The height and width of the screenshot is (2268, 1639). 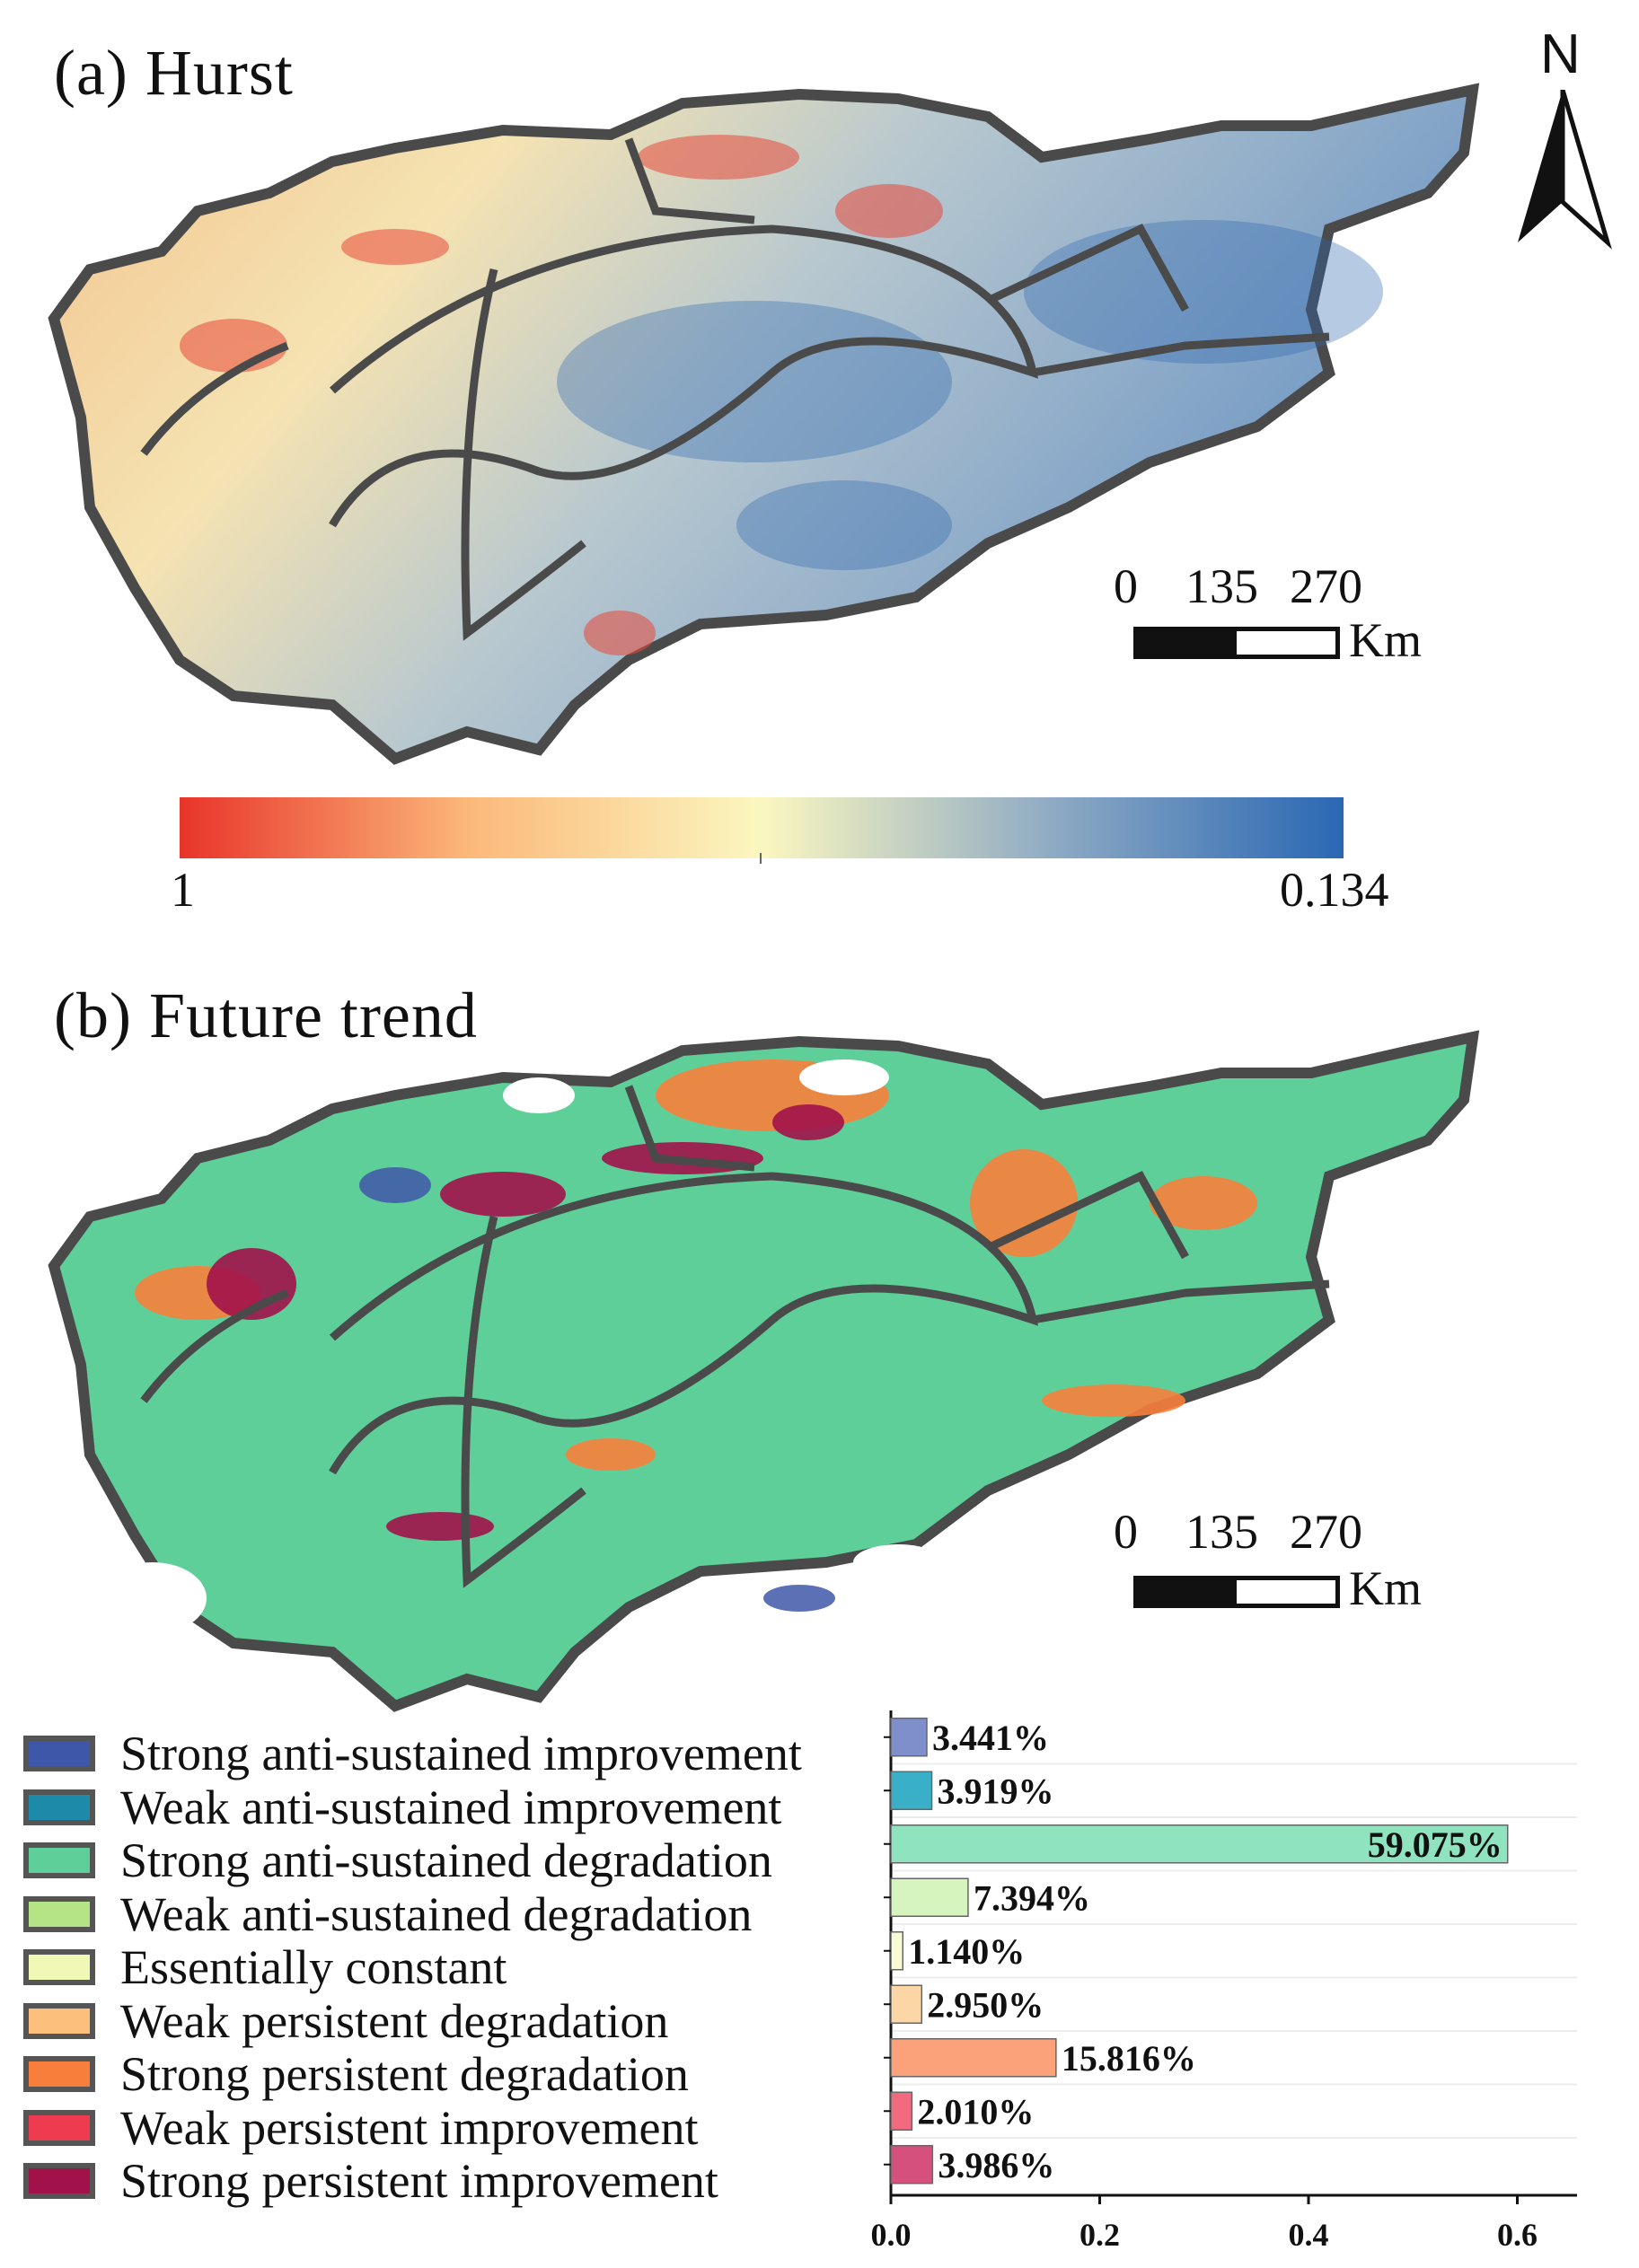 I want to click on bar-value-label: 2.010%, so click(x=975, y=2111).